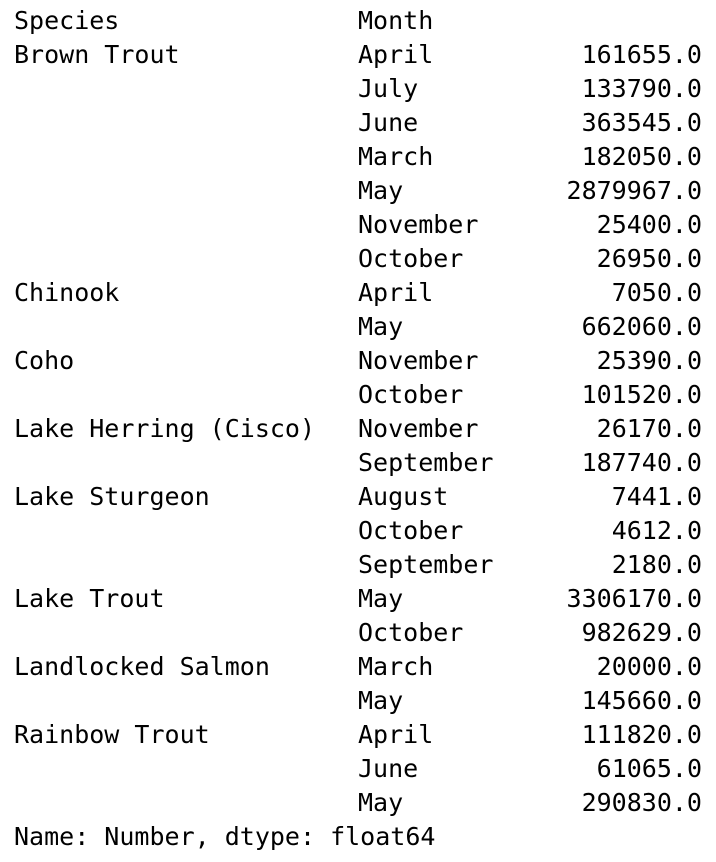  What do you see at coordinates (649, 768) in the screenshot?
I see `row-value: 61065.0` at bounding box center [649, 768].